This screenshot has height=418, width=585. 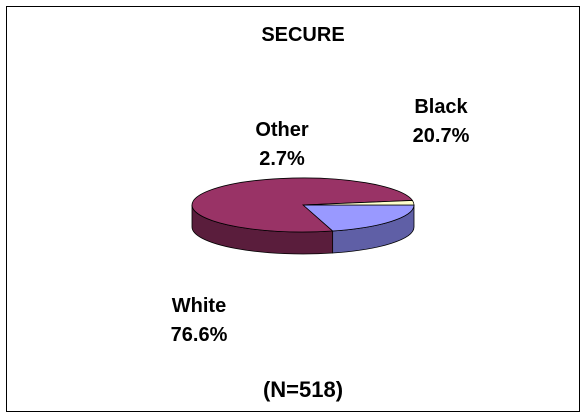 I want to click on slice-label-white: White, so click(x=199, y=306).